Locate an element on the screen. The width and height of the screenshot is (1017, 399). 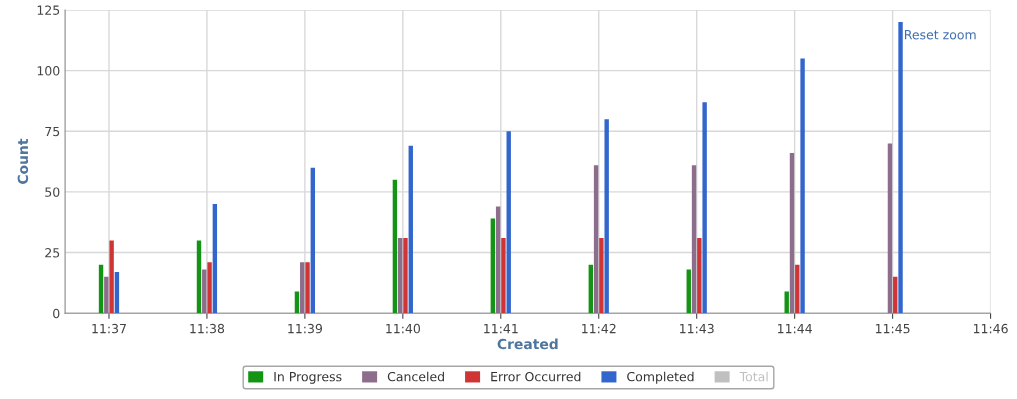
x-axis-title: Created is located at coordinates (527, 344).